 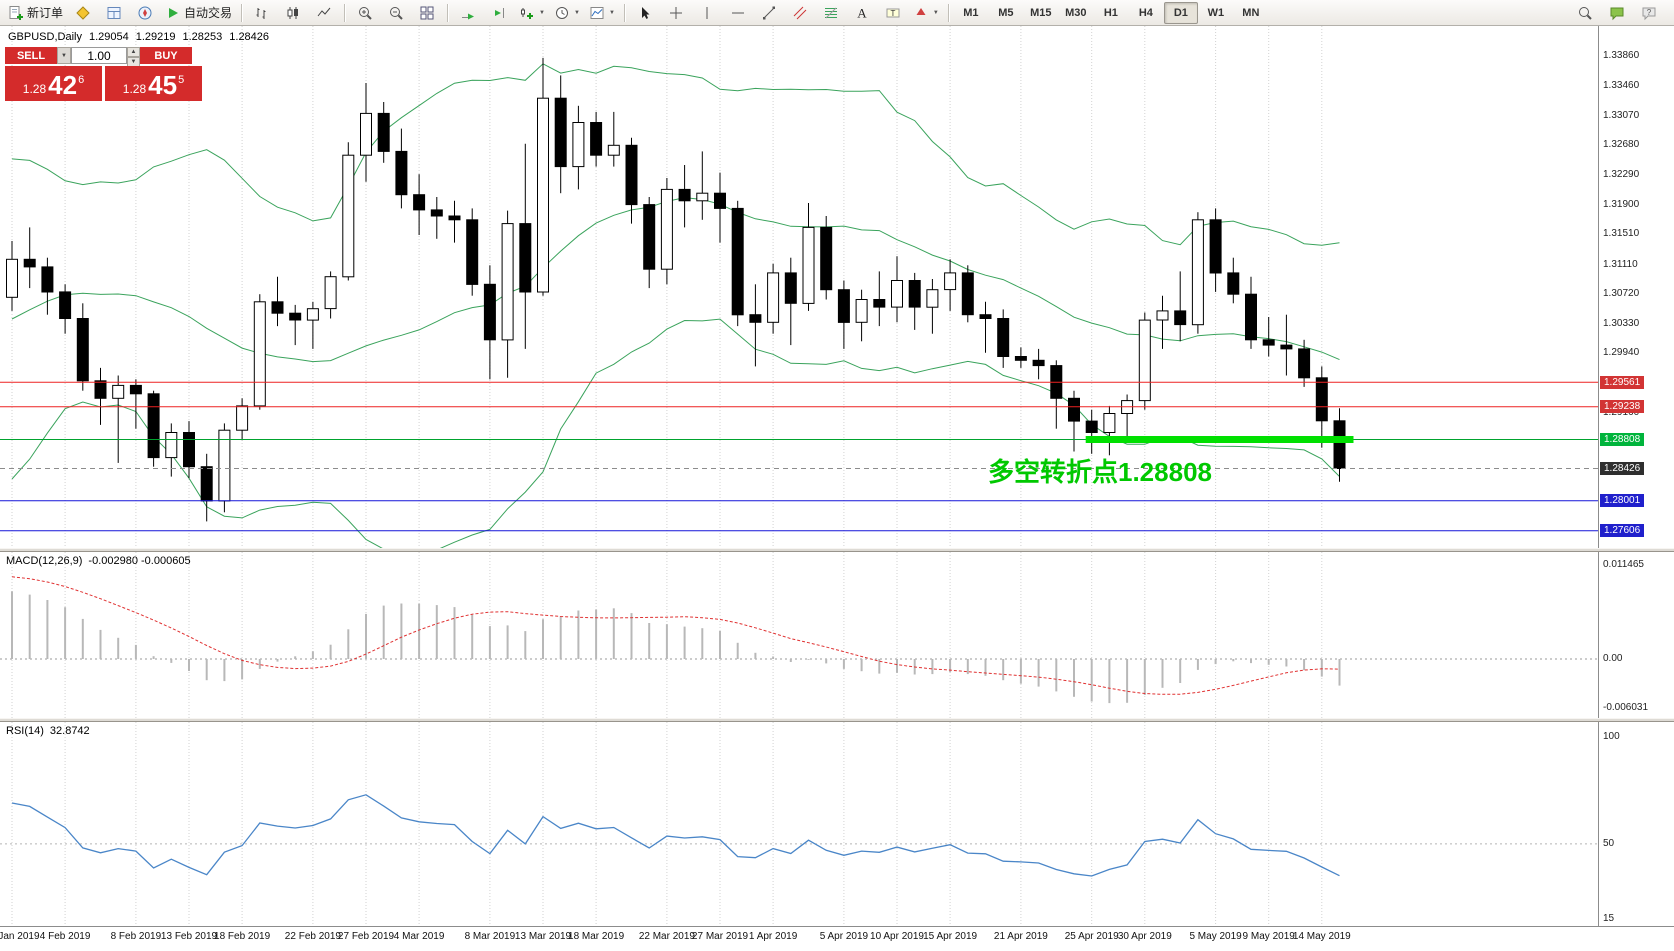 I want to click on timeframe-MN-button: MN, so click(x=1251, y=12).